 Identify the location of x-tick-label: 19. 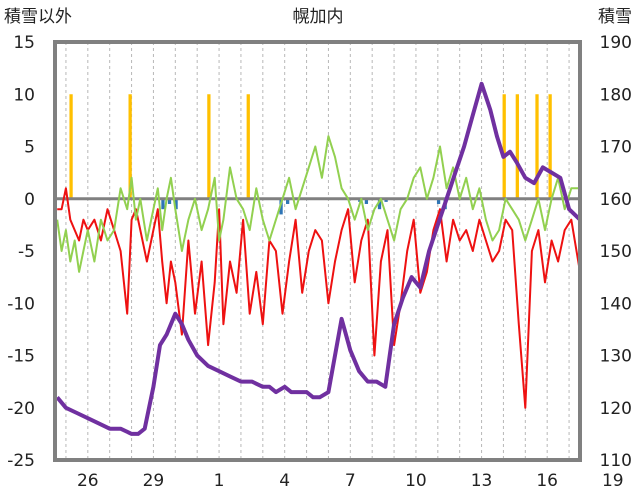
(613, 481).